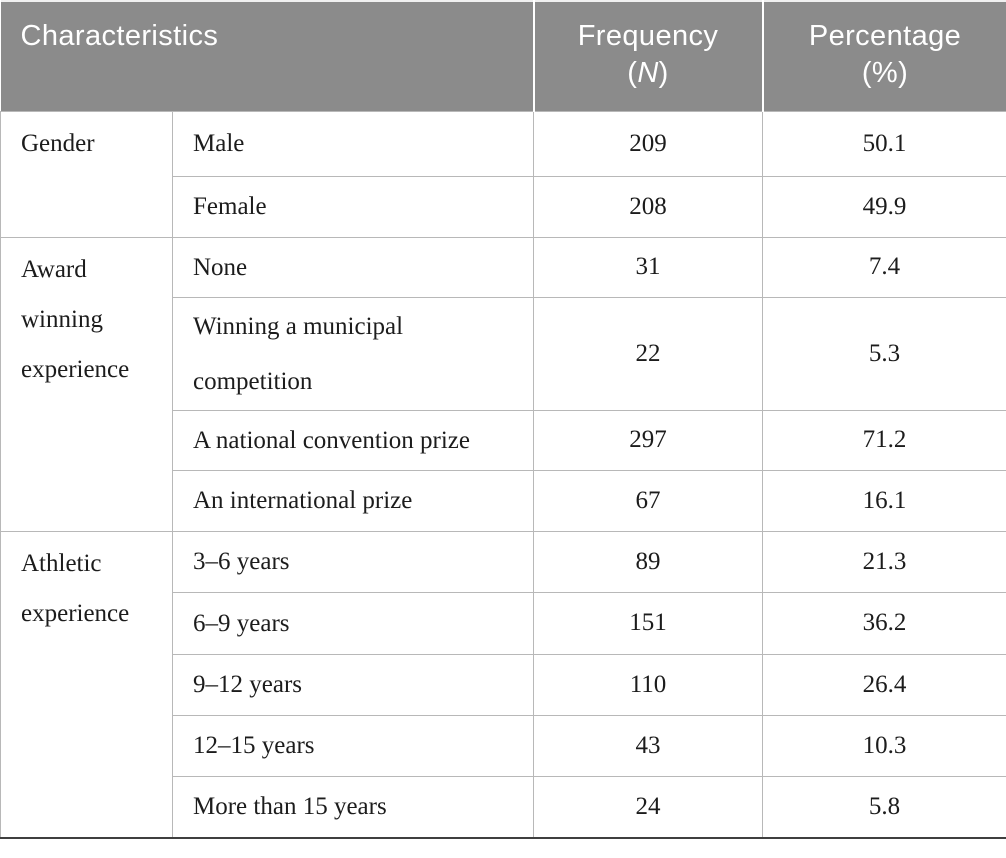  What do you see at coordinates (884, 561) in the screenshot?
I see `percentage-cell: 21.3` at bounding box center [884, 561].